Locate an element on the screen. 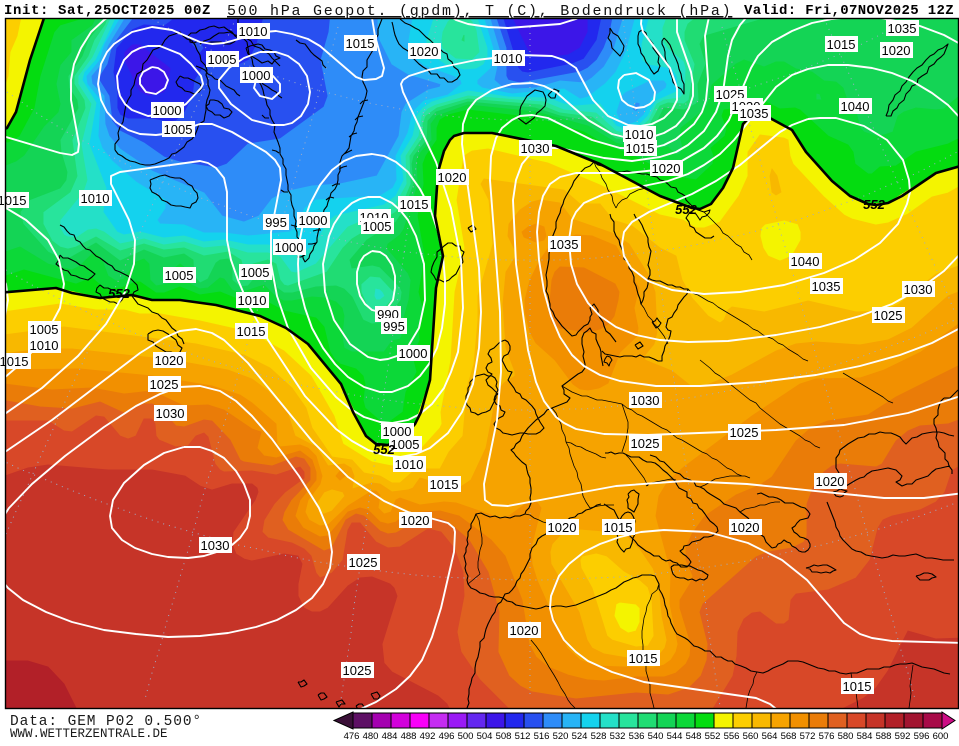 The height and width of the screenshot is (746, 959). svg-text: Valid: Fri,07NOV2025 12Z is located at coordinates (849, 11).